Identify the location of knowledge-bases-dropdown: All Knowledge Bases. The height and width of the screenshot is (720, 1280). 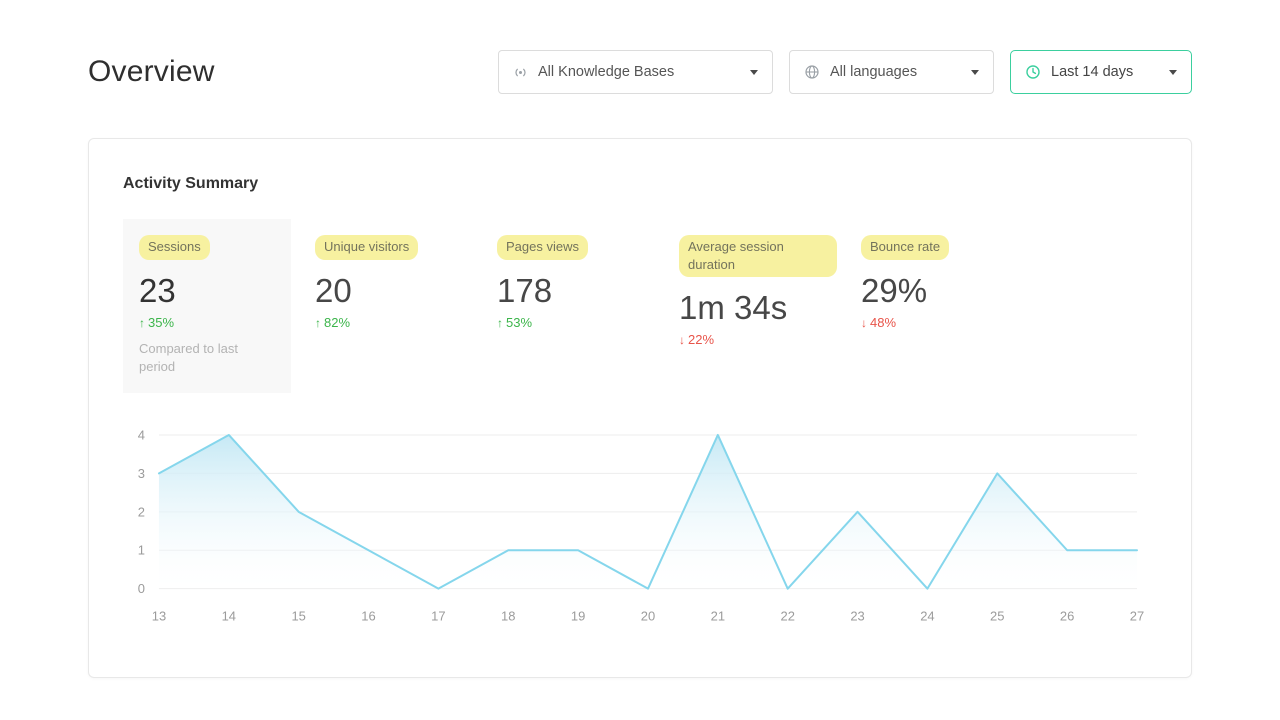
(635, 72).